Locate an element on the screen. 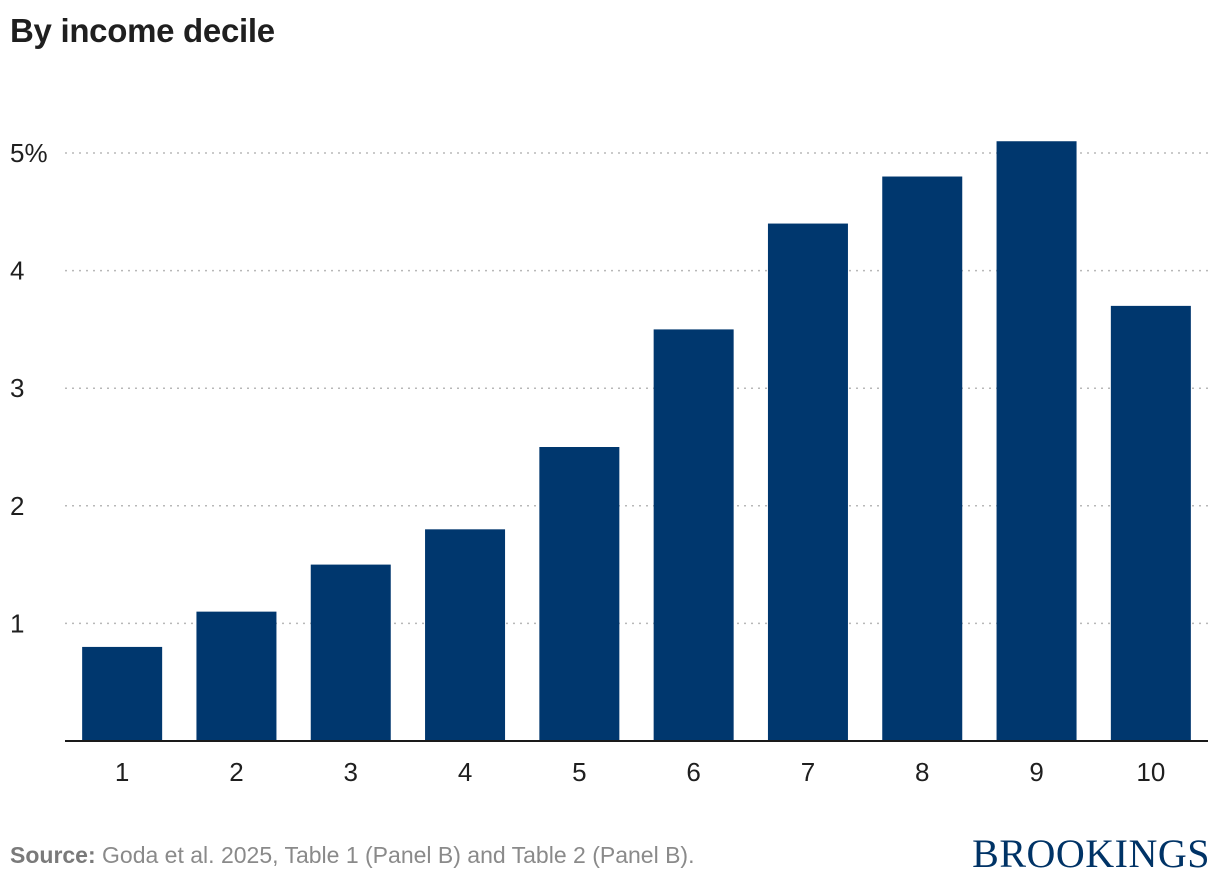  x-tick-label: 3 is located at coordinates (351, 772).